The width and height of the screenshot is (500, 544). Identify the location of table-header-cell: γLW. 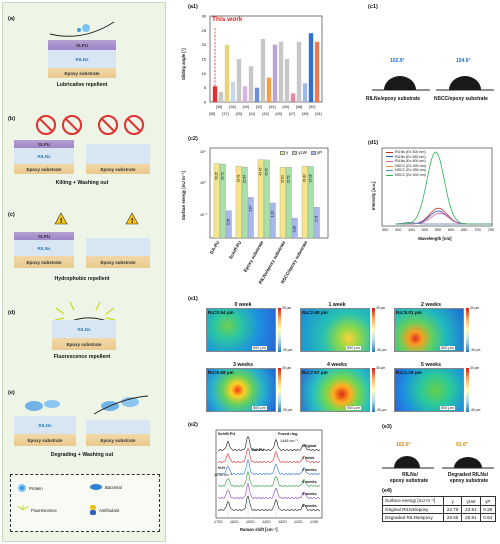
(471, 501).